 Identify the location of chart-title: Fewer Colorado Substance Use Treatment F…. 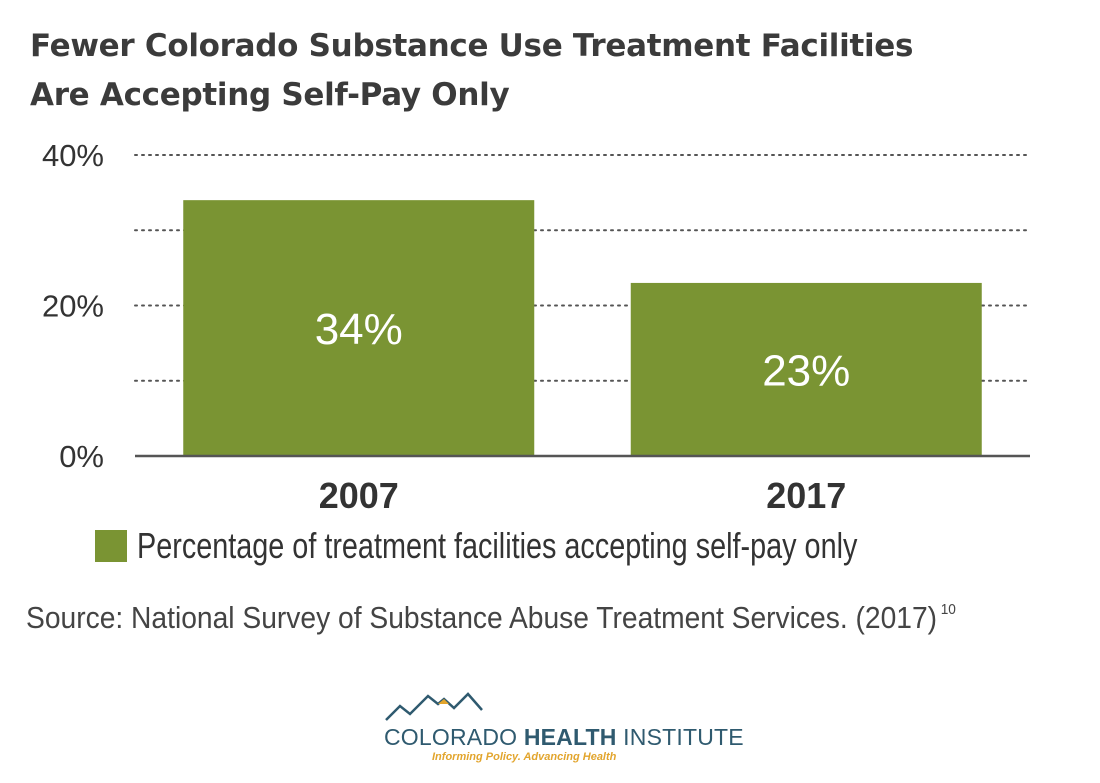
(555, 71).